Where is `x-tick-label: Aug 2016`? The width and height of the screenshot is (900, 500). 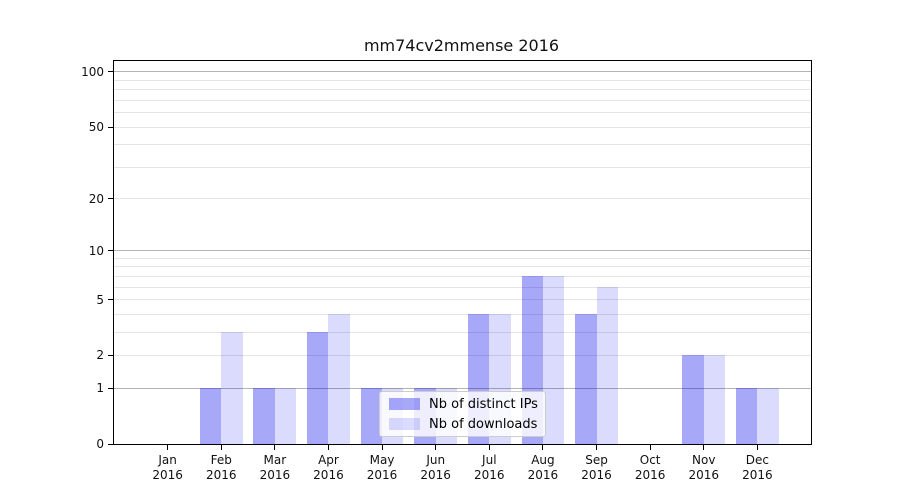 x-tick-label: Aug 2016 is located at coordinates (543, 467).